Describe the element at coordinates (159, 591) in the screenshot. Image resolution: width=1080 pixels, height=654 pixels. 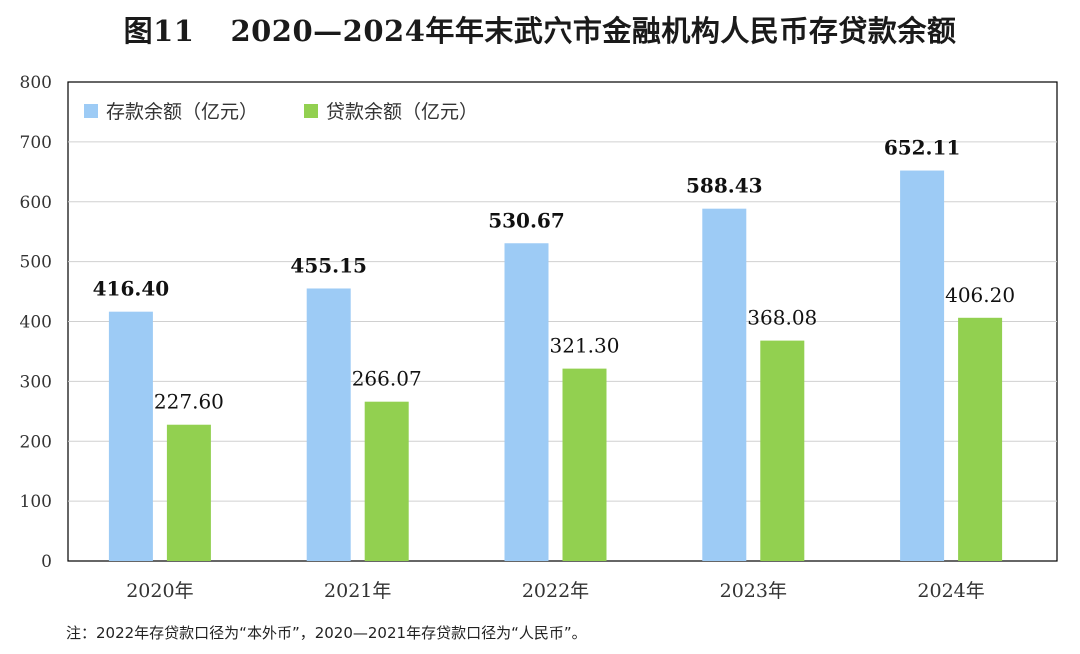
I see `x-tick-label: 2020年` at that location.